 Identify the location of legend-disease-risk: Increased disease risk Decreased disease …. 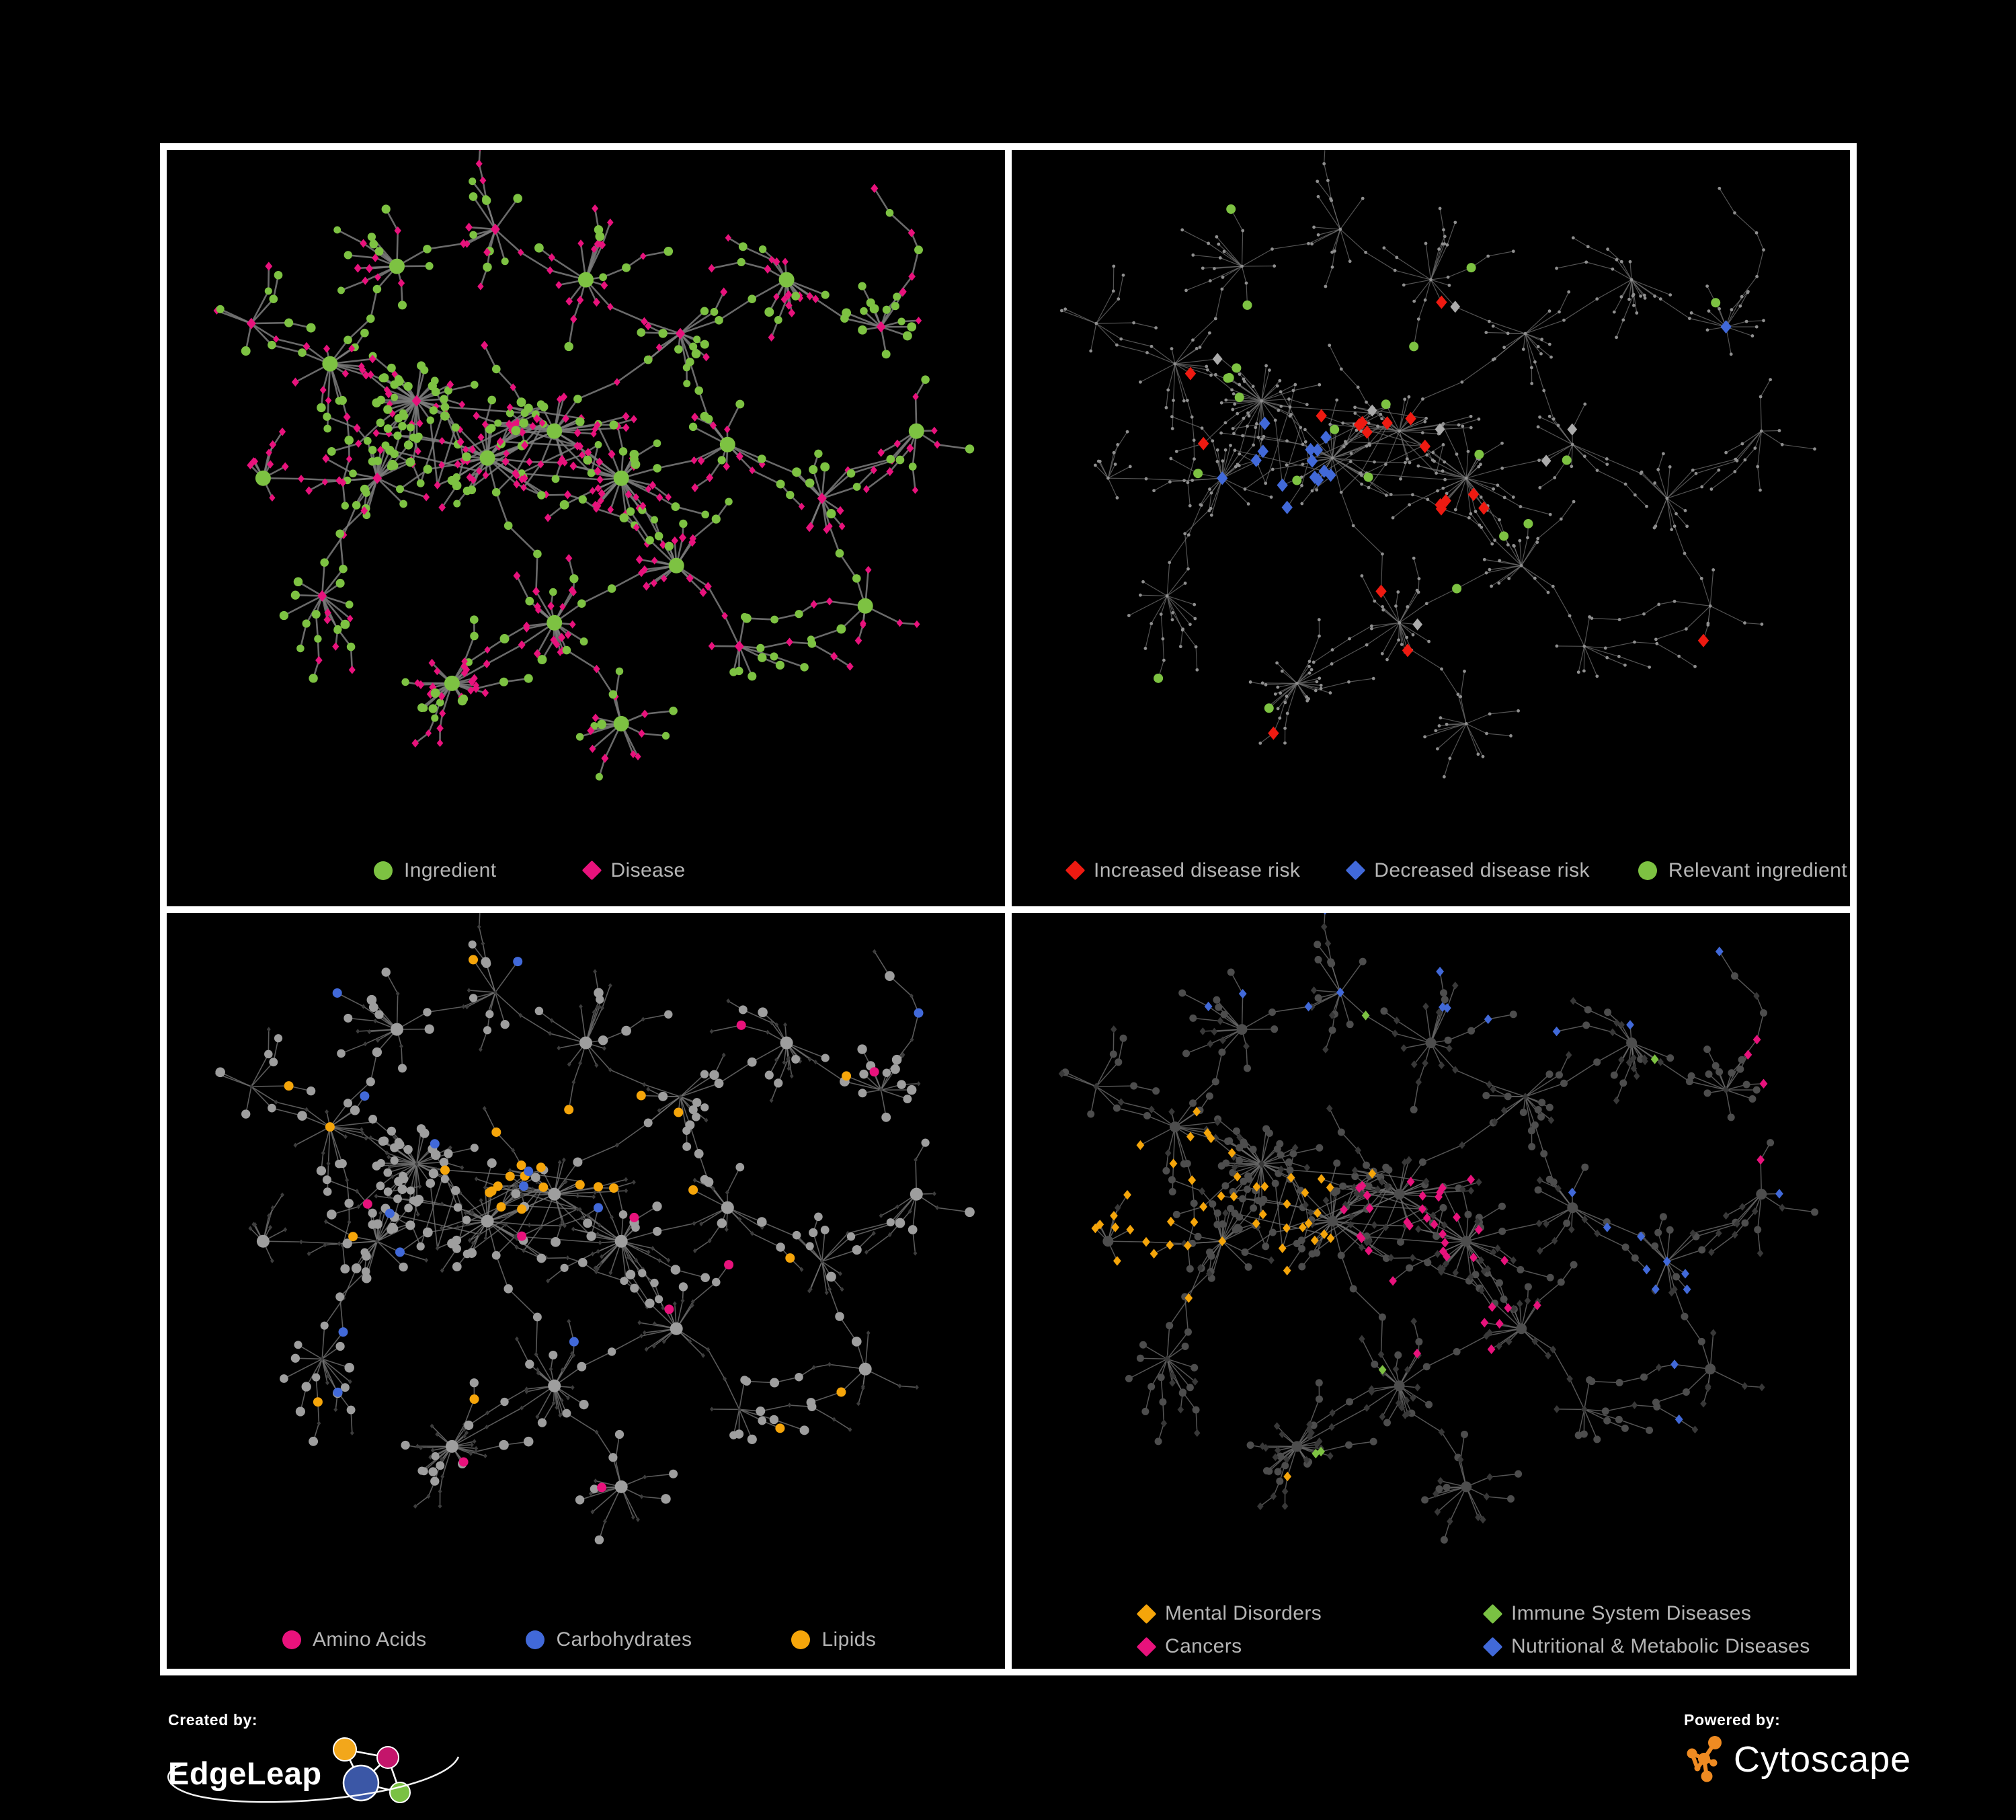
(1431, 870).